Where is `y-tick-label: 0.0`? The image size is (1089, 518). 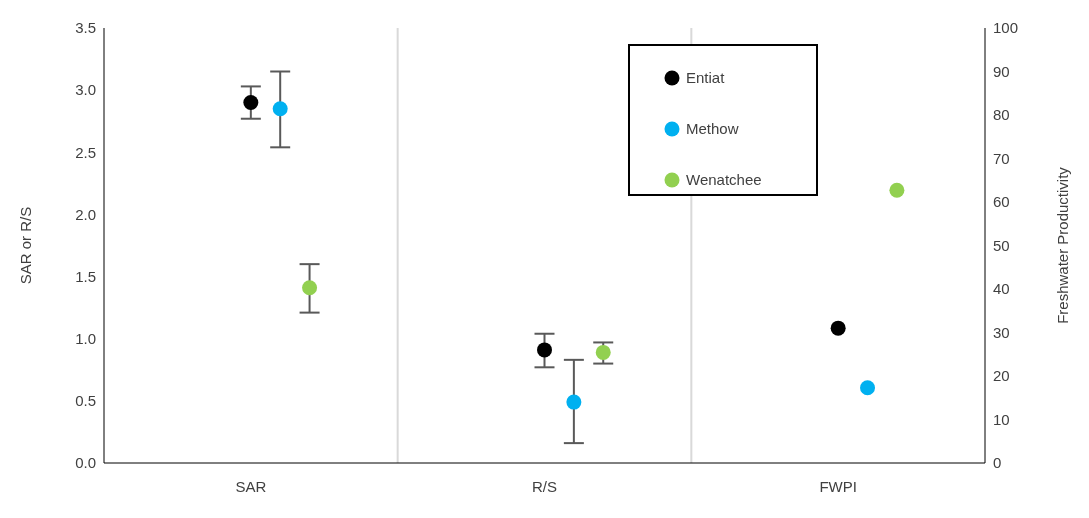 y-tick-label: 0.0 is located at coordinates (85, 463).